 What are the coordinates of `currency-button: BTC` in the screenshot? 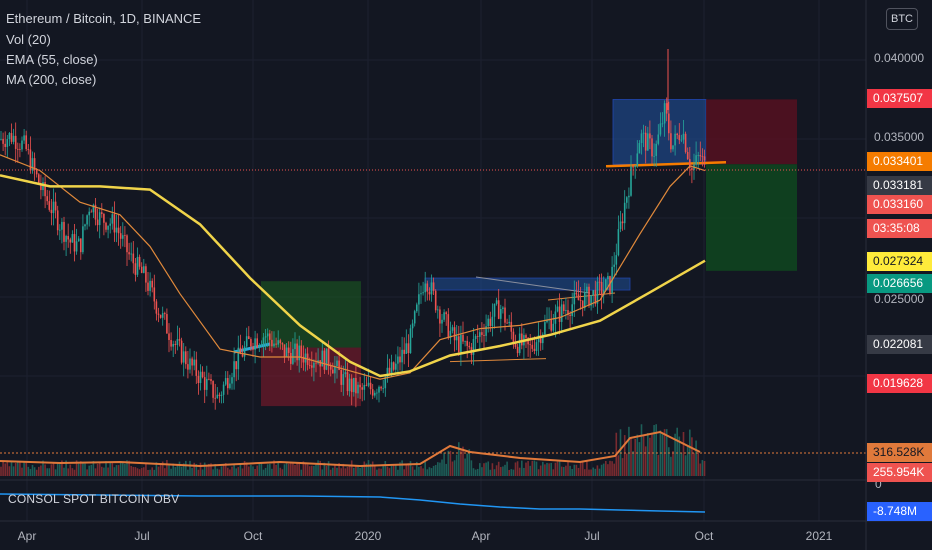 It's located at (902, 19).